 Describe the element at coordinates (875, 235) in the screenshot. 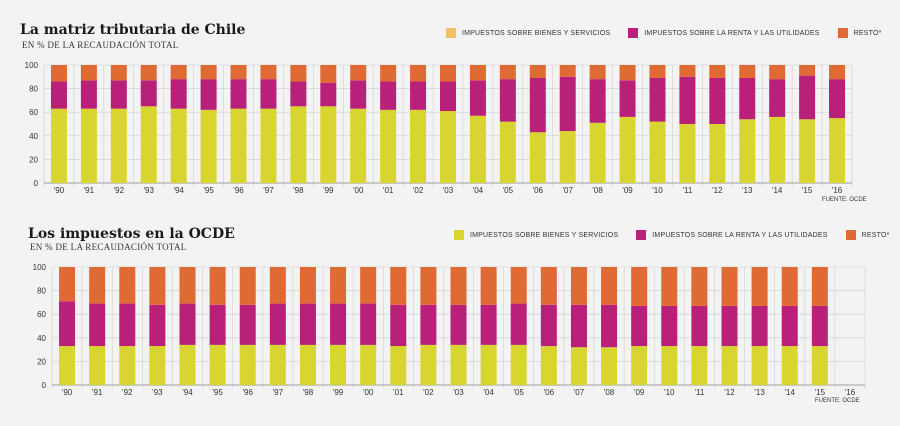

I see `legend-label: RESTO*` at that location.